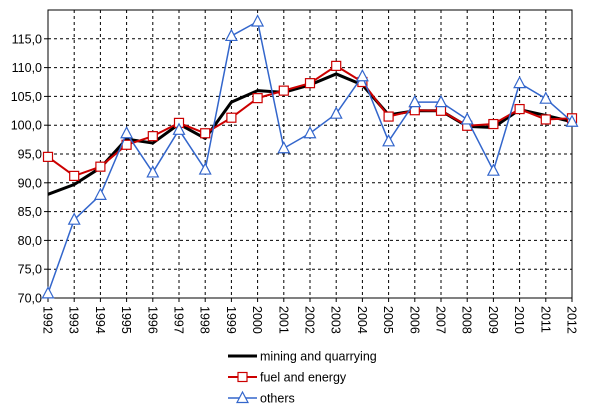 This screenshot has height=411, width=589. What do you see at coordinates (493, 320) in the screenshot?
I see `x-tick-label: 2009` at bounding box center [493, 320].